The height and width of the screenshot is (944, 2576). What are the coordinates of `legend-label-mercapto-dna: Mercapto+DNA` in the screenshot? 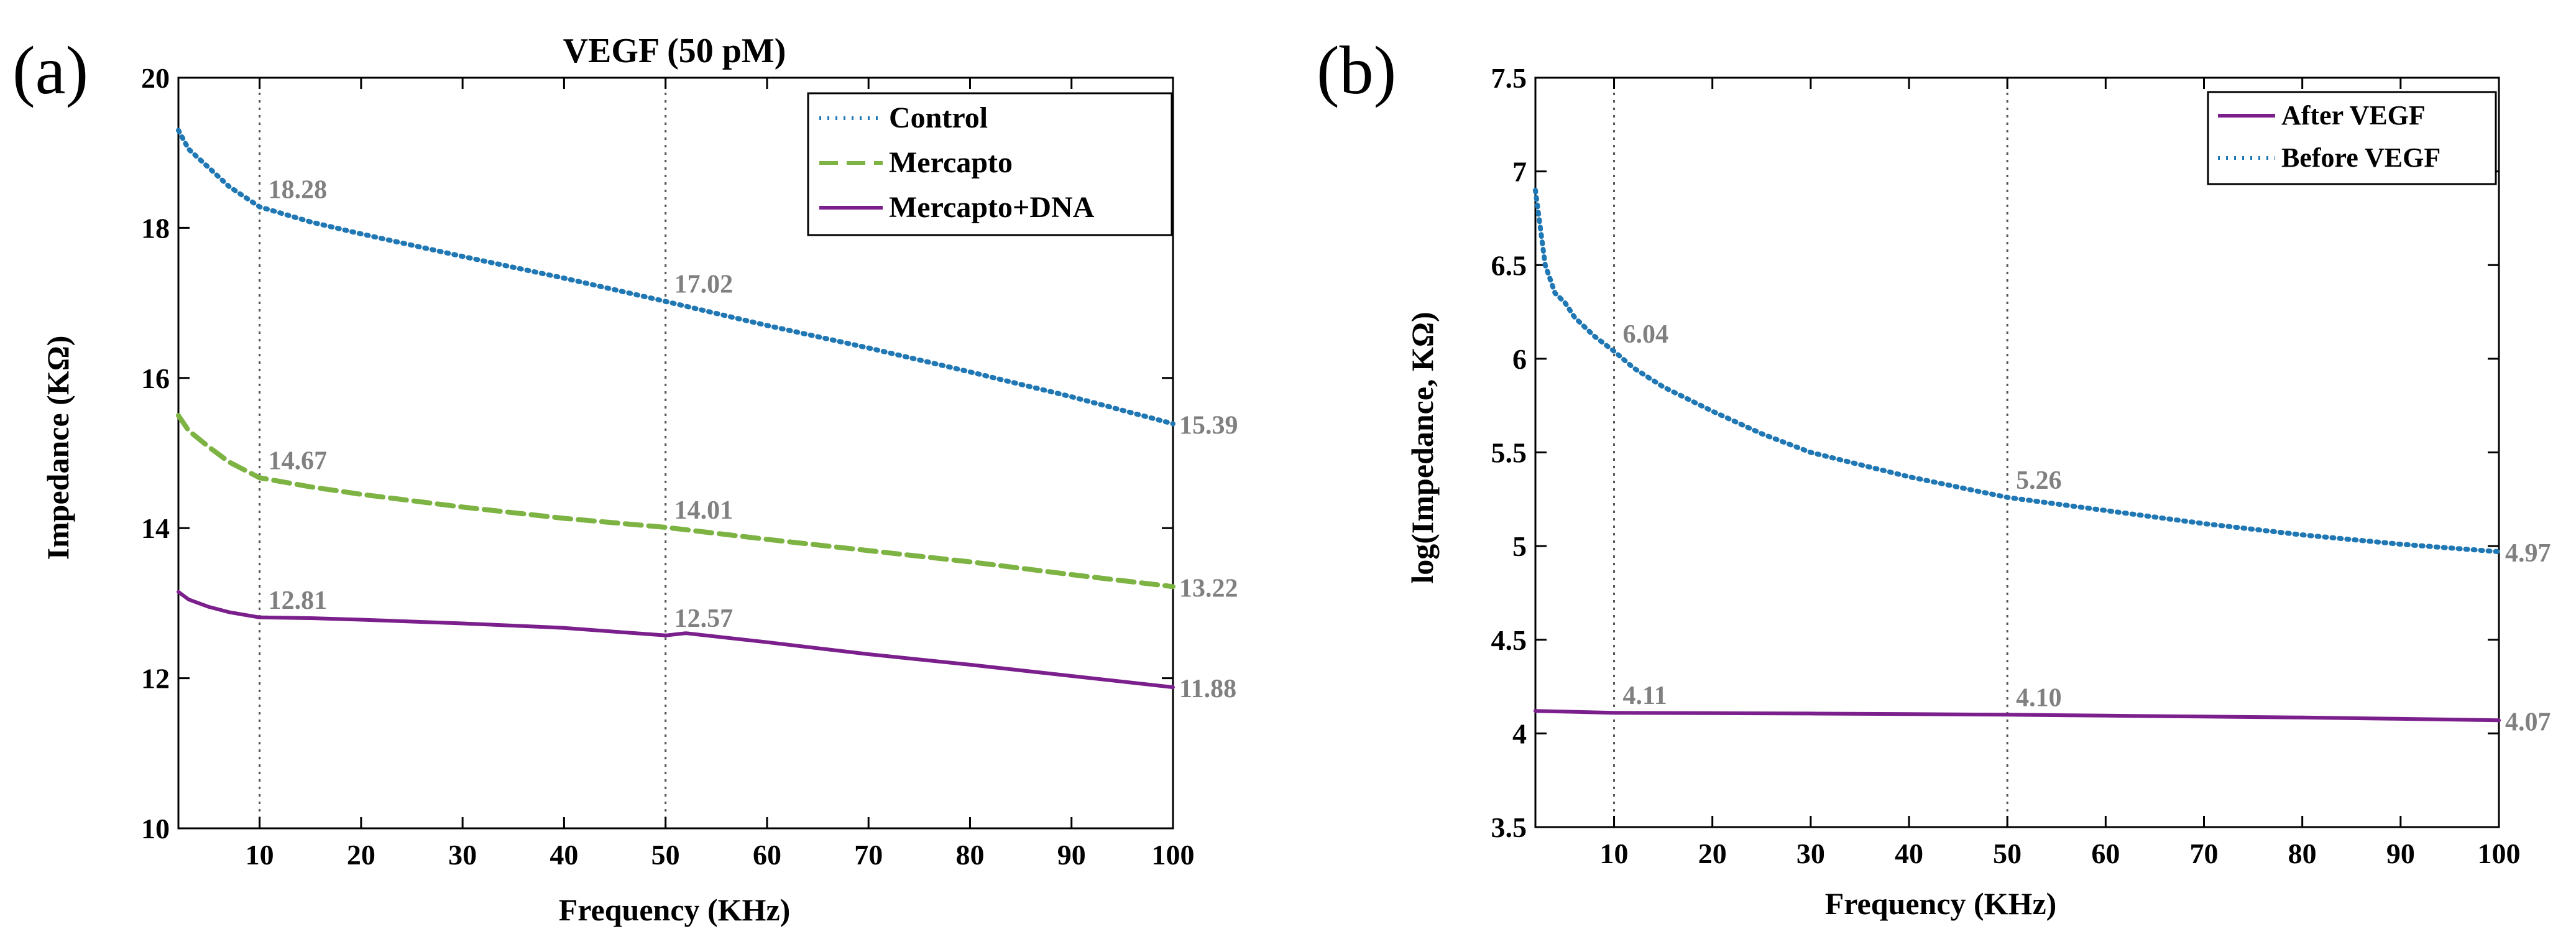 It's located at (992, 208).